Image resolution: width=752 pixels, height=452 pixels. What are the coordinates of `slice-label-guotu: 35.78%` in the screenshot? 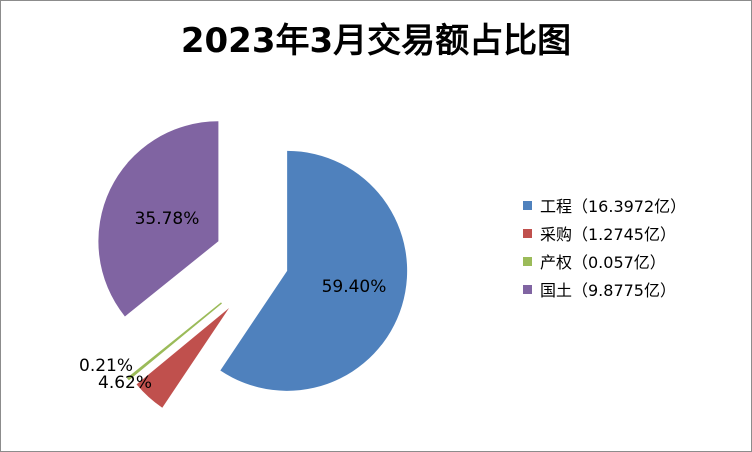 It's located at (167, 219).